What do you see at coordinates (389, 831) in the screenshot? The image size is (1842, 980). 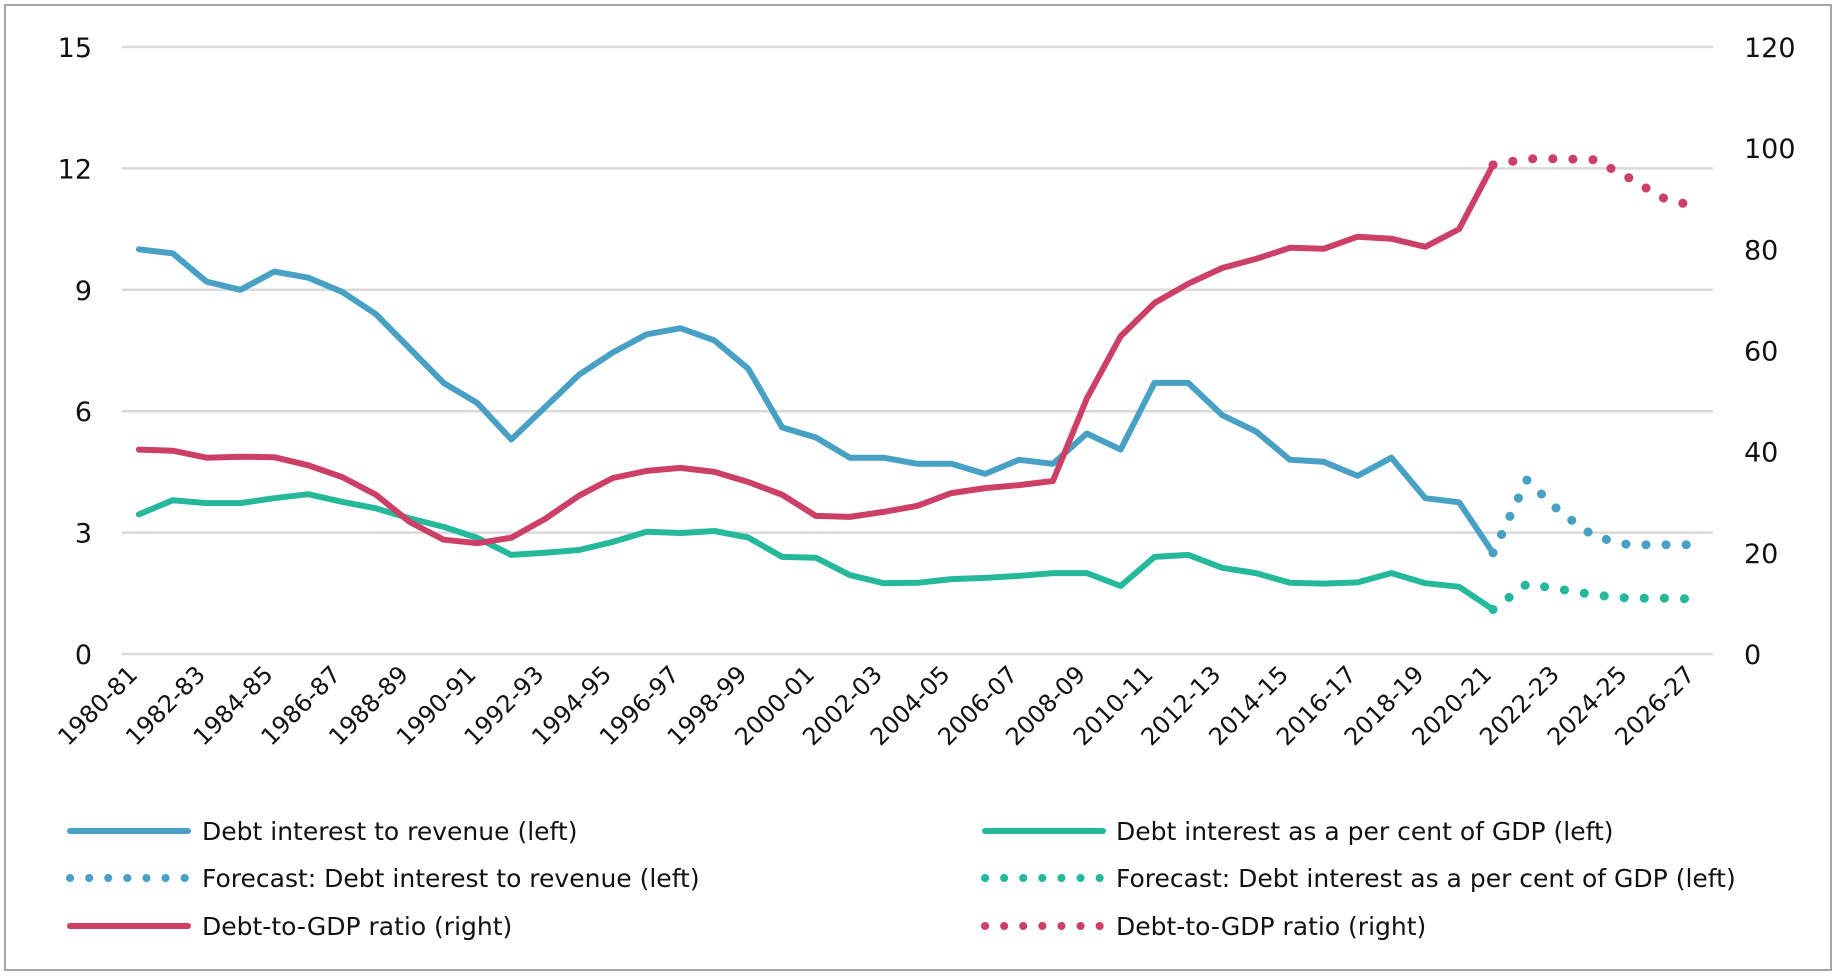 I see `legend-label: Debt interest to revenue (left)` at bounding box center [389, 831].